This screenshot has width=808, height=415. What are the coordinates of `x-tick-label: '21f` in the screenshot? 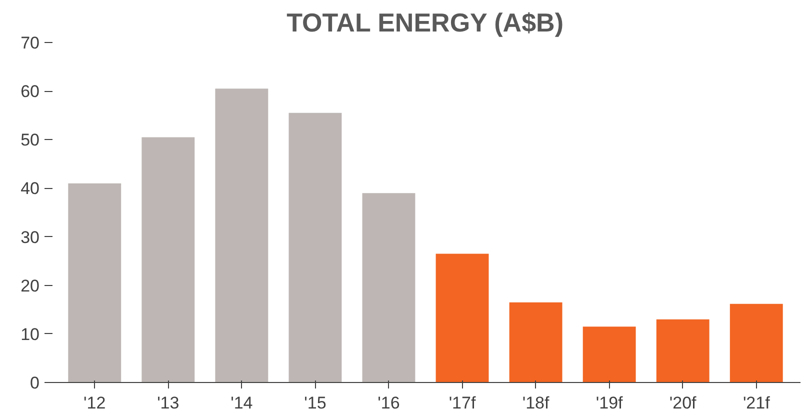 It's located at (756, 403).